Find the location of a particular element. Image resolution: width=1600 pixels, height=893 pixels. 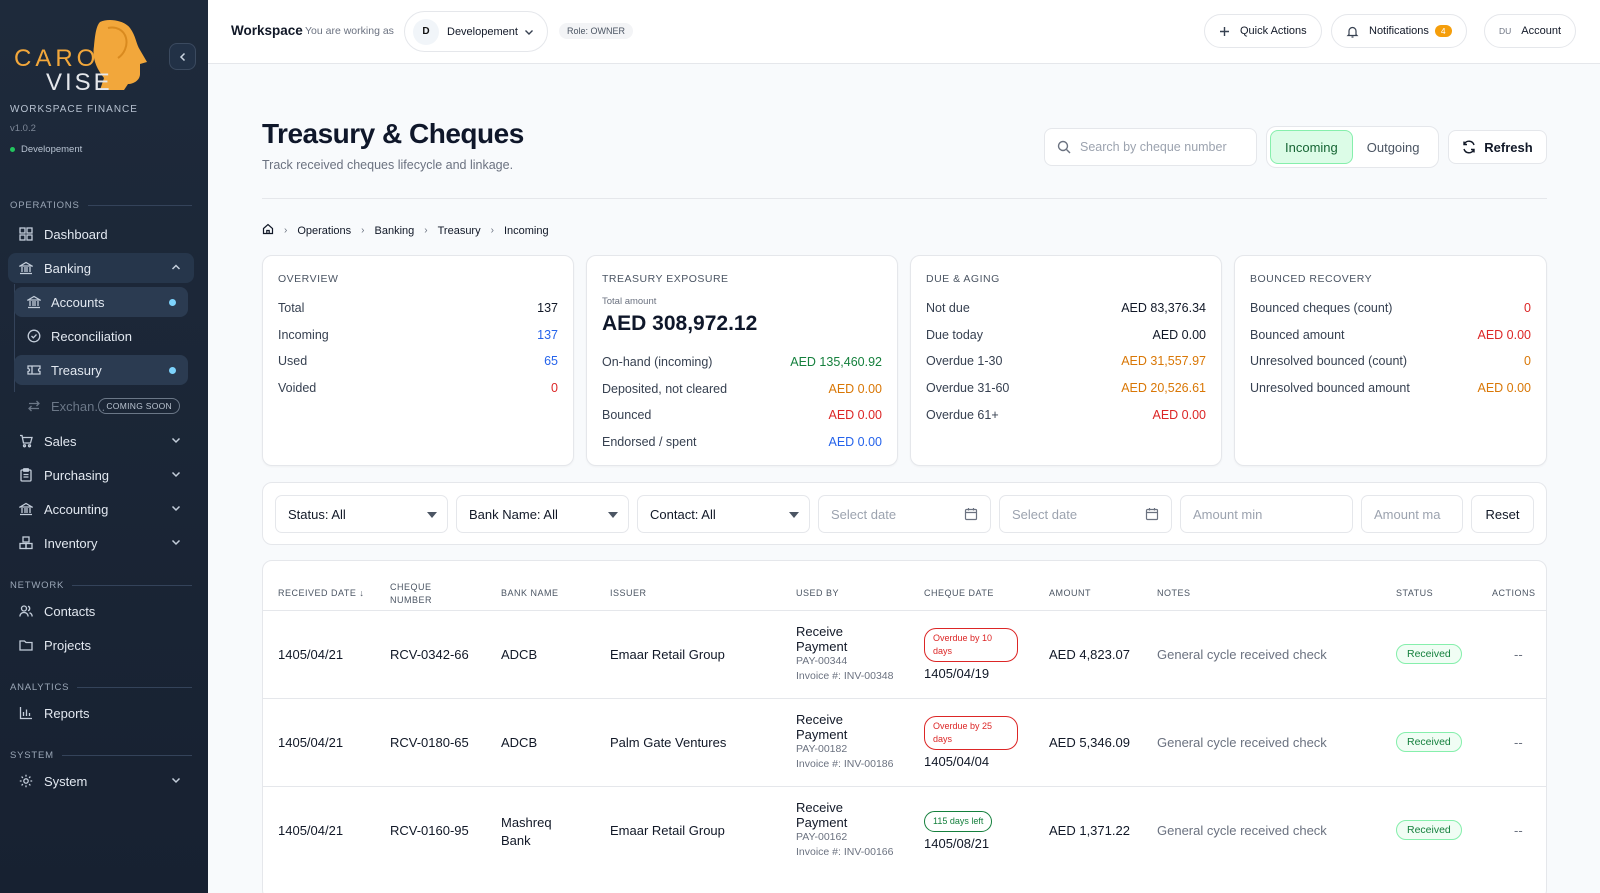

cell-cheque-number: RCV-0180-65 is located at coordinates (429, 742).